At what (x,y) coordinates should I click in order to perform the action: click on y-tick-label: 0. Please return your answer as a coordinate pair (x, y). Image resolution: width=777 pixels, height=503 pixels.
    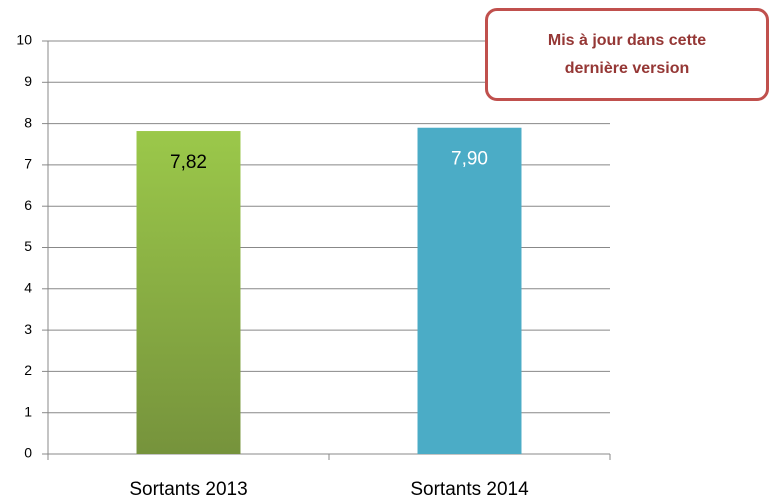
    Looking at the image, I should click on (28, 453).